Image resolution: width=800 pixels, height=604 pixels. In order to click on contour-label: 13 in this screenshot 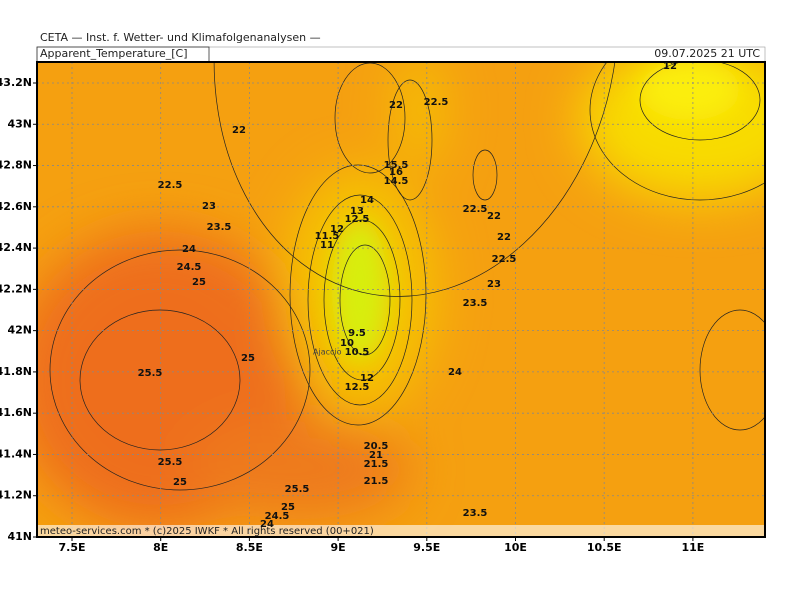, I will do `click(357, 211)`.